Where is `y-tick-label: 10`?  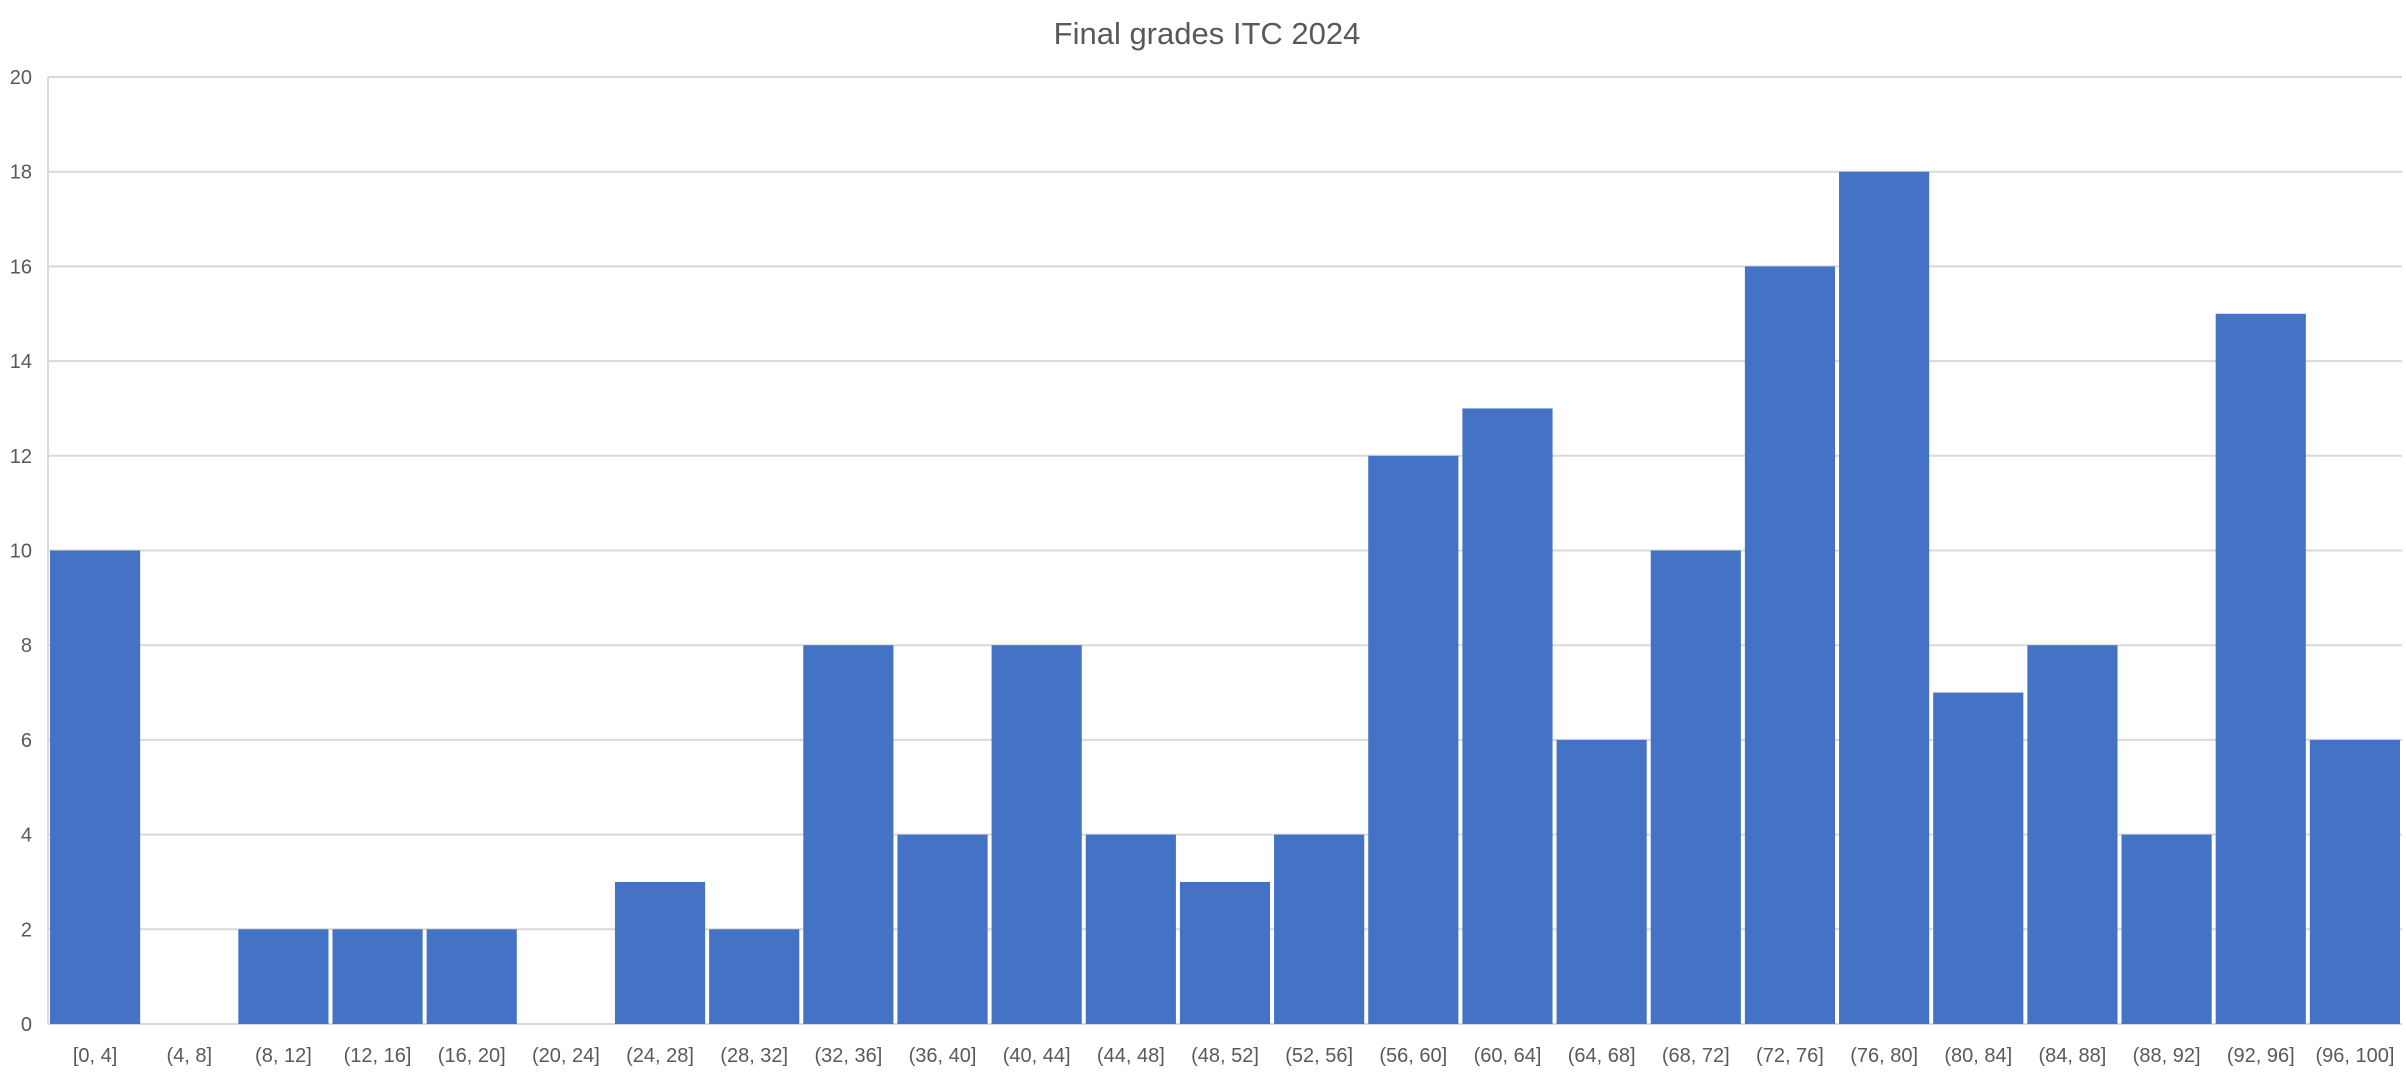 y-tick-label: 10 is located at coordinates (21, 552).